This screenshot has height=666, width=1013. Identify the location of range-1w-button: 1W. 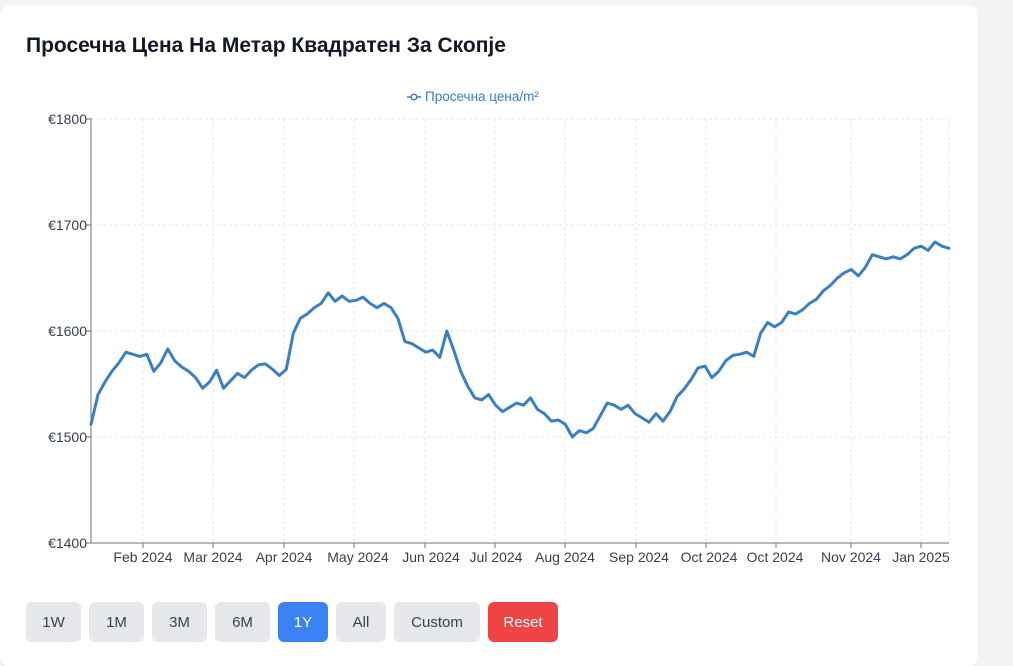
(53, 622).